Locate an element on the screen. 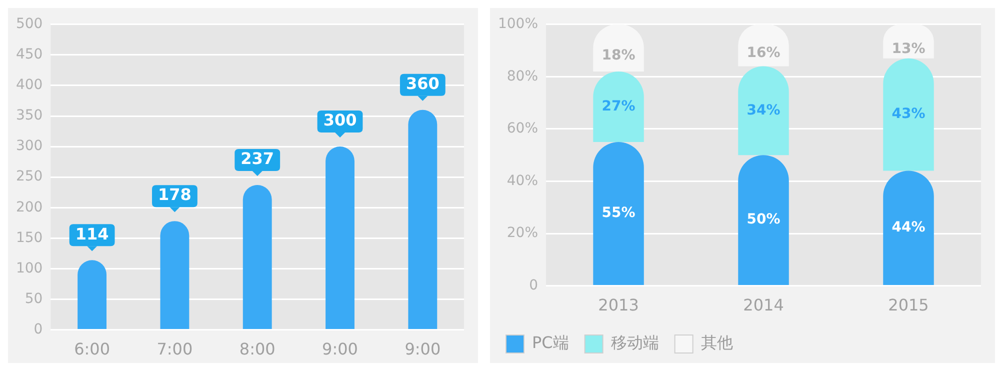  x-tick-label: 7:00 is located at coordinates (174, 349).